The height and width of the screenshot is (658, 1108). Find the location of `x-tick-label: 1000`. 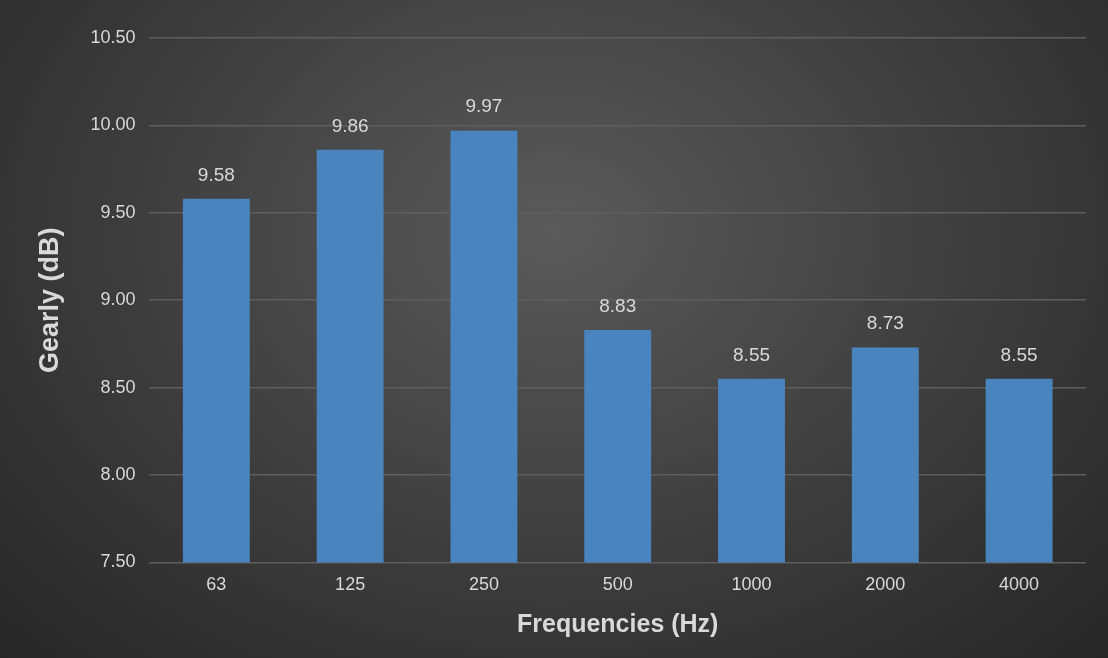

x-tick-label: 1000 is located at coordinates (751, 584).